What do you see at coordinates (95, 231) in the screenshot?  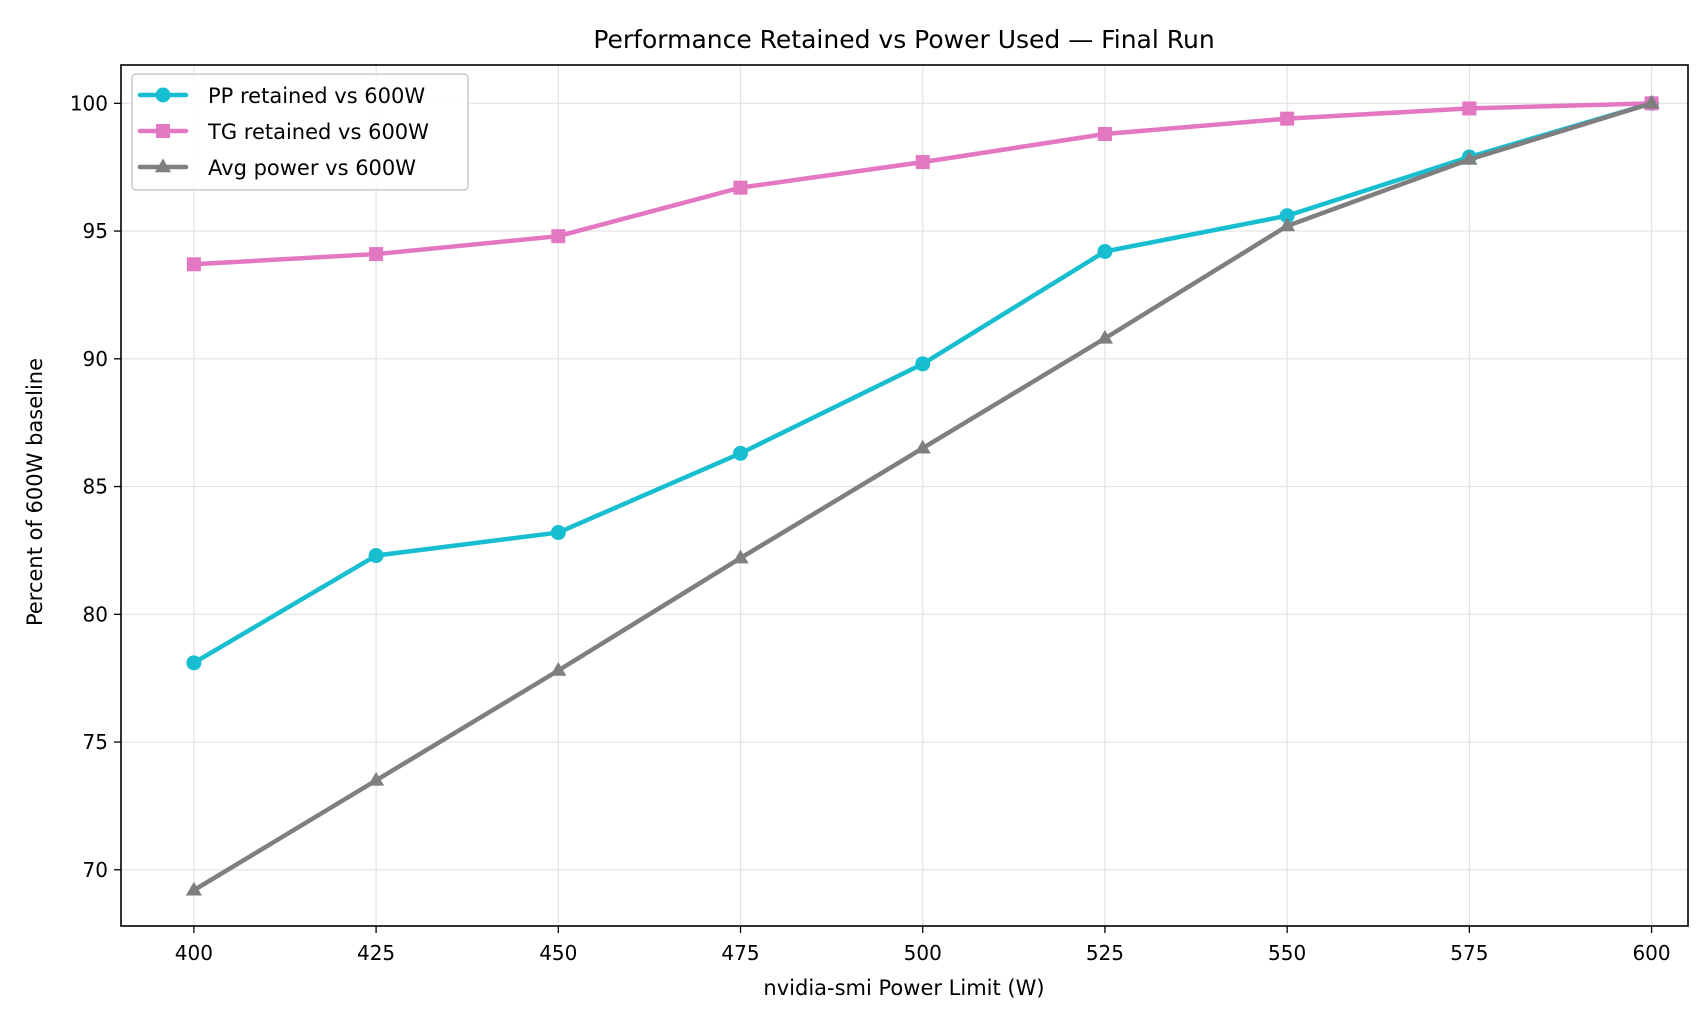 I see `y-tick-label: 95` at bounding box center [95, 231].